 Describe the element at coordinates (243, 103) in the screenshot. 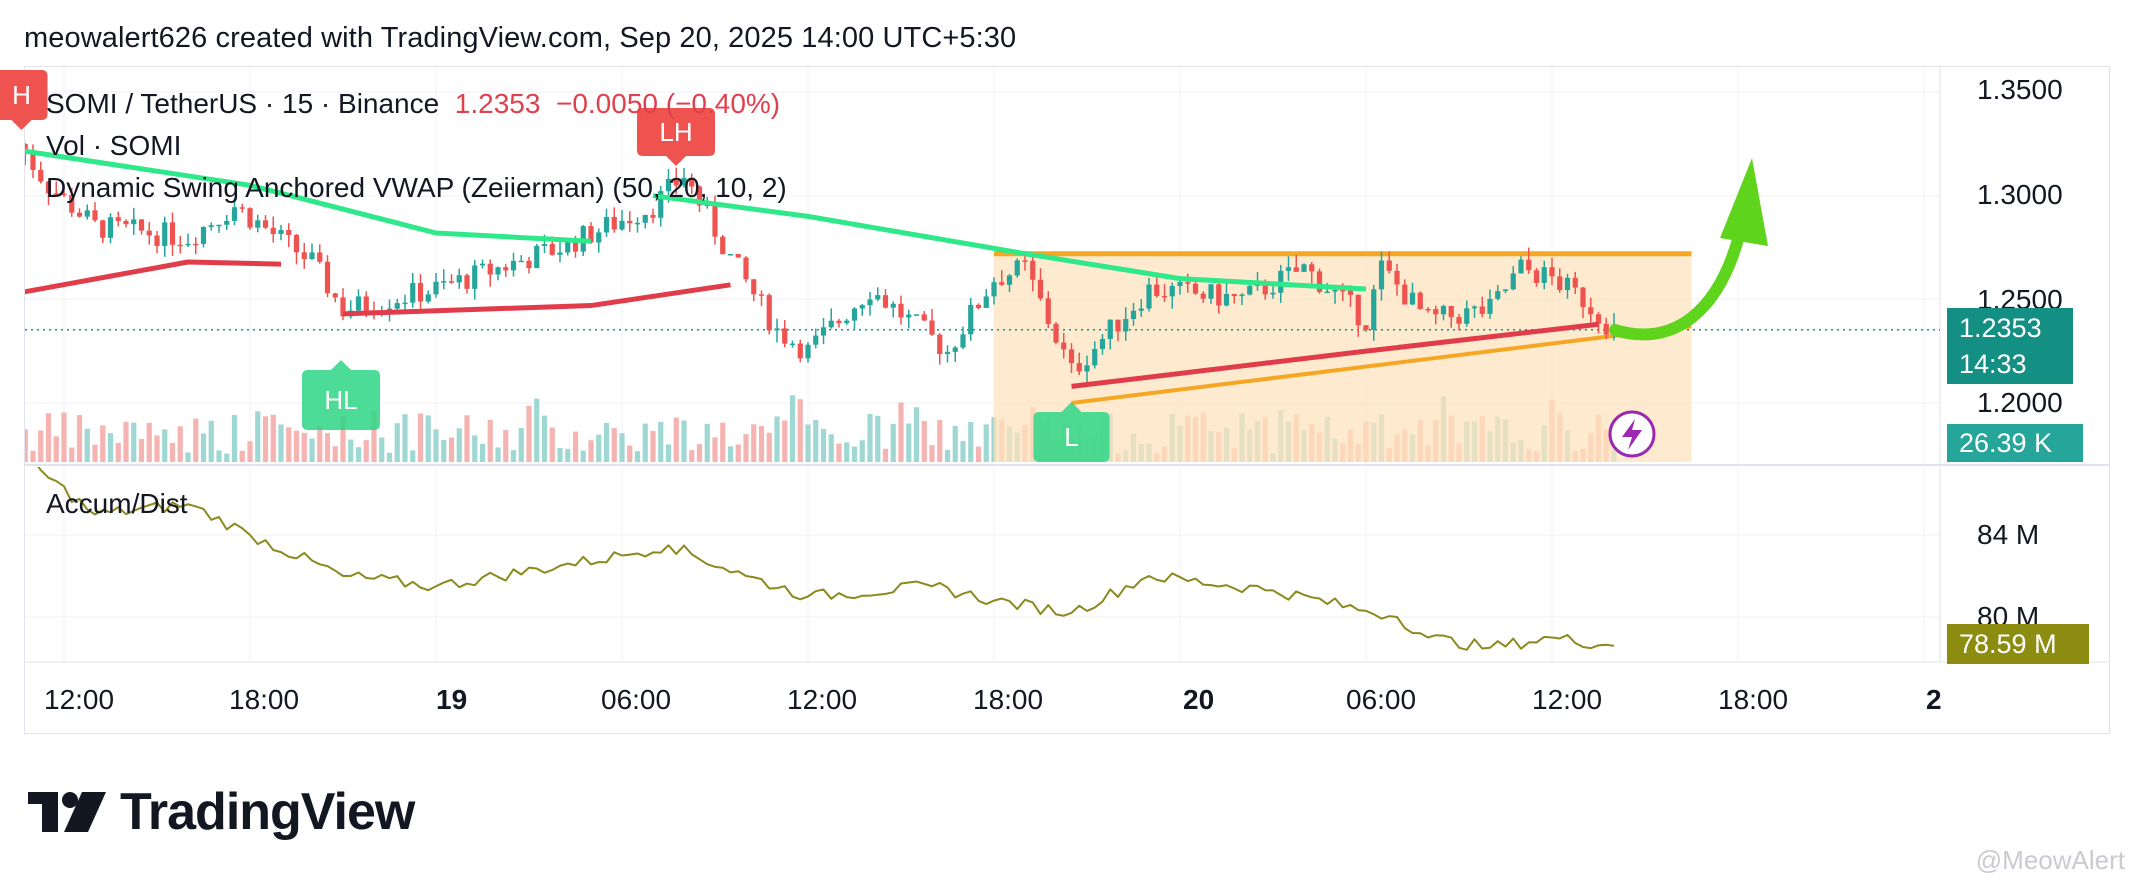

I see `symbol-title: SOMI / TetherUS · 15 · Binance` at that location.